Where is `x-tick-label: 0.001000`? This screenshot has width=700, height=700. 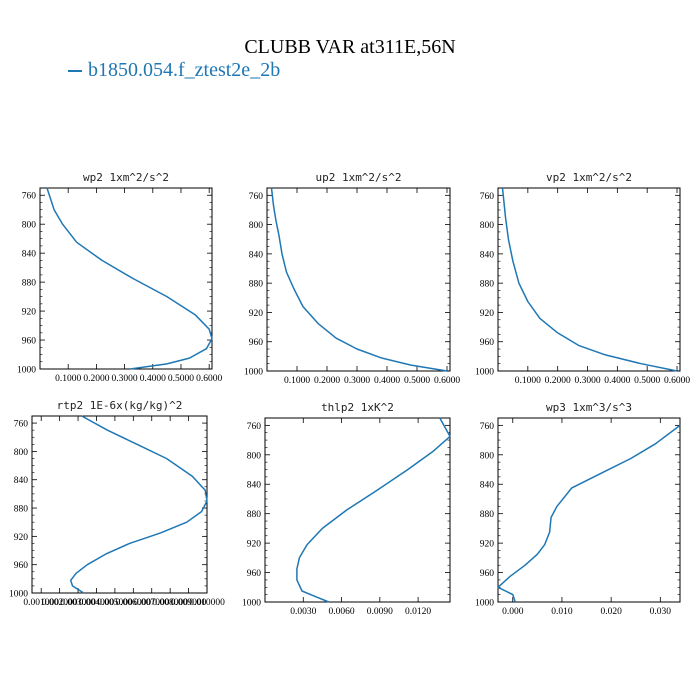 x-tick-label: 0.001000 is located at coordinates (41, 603).